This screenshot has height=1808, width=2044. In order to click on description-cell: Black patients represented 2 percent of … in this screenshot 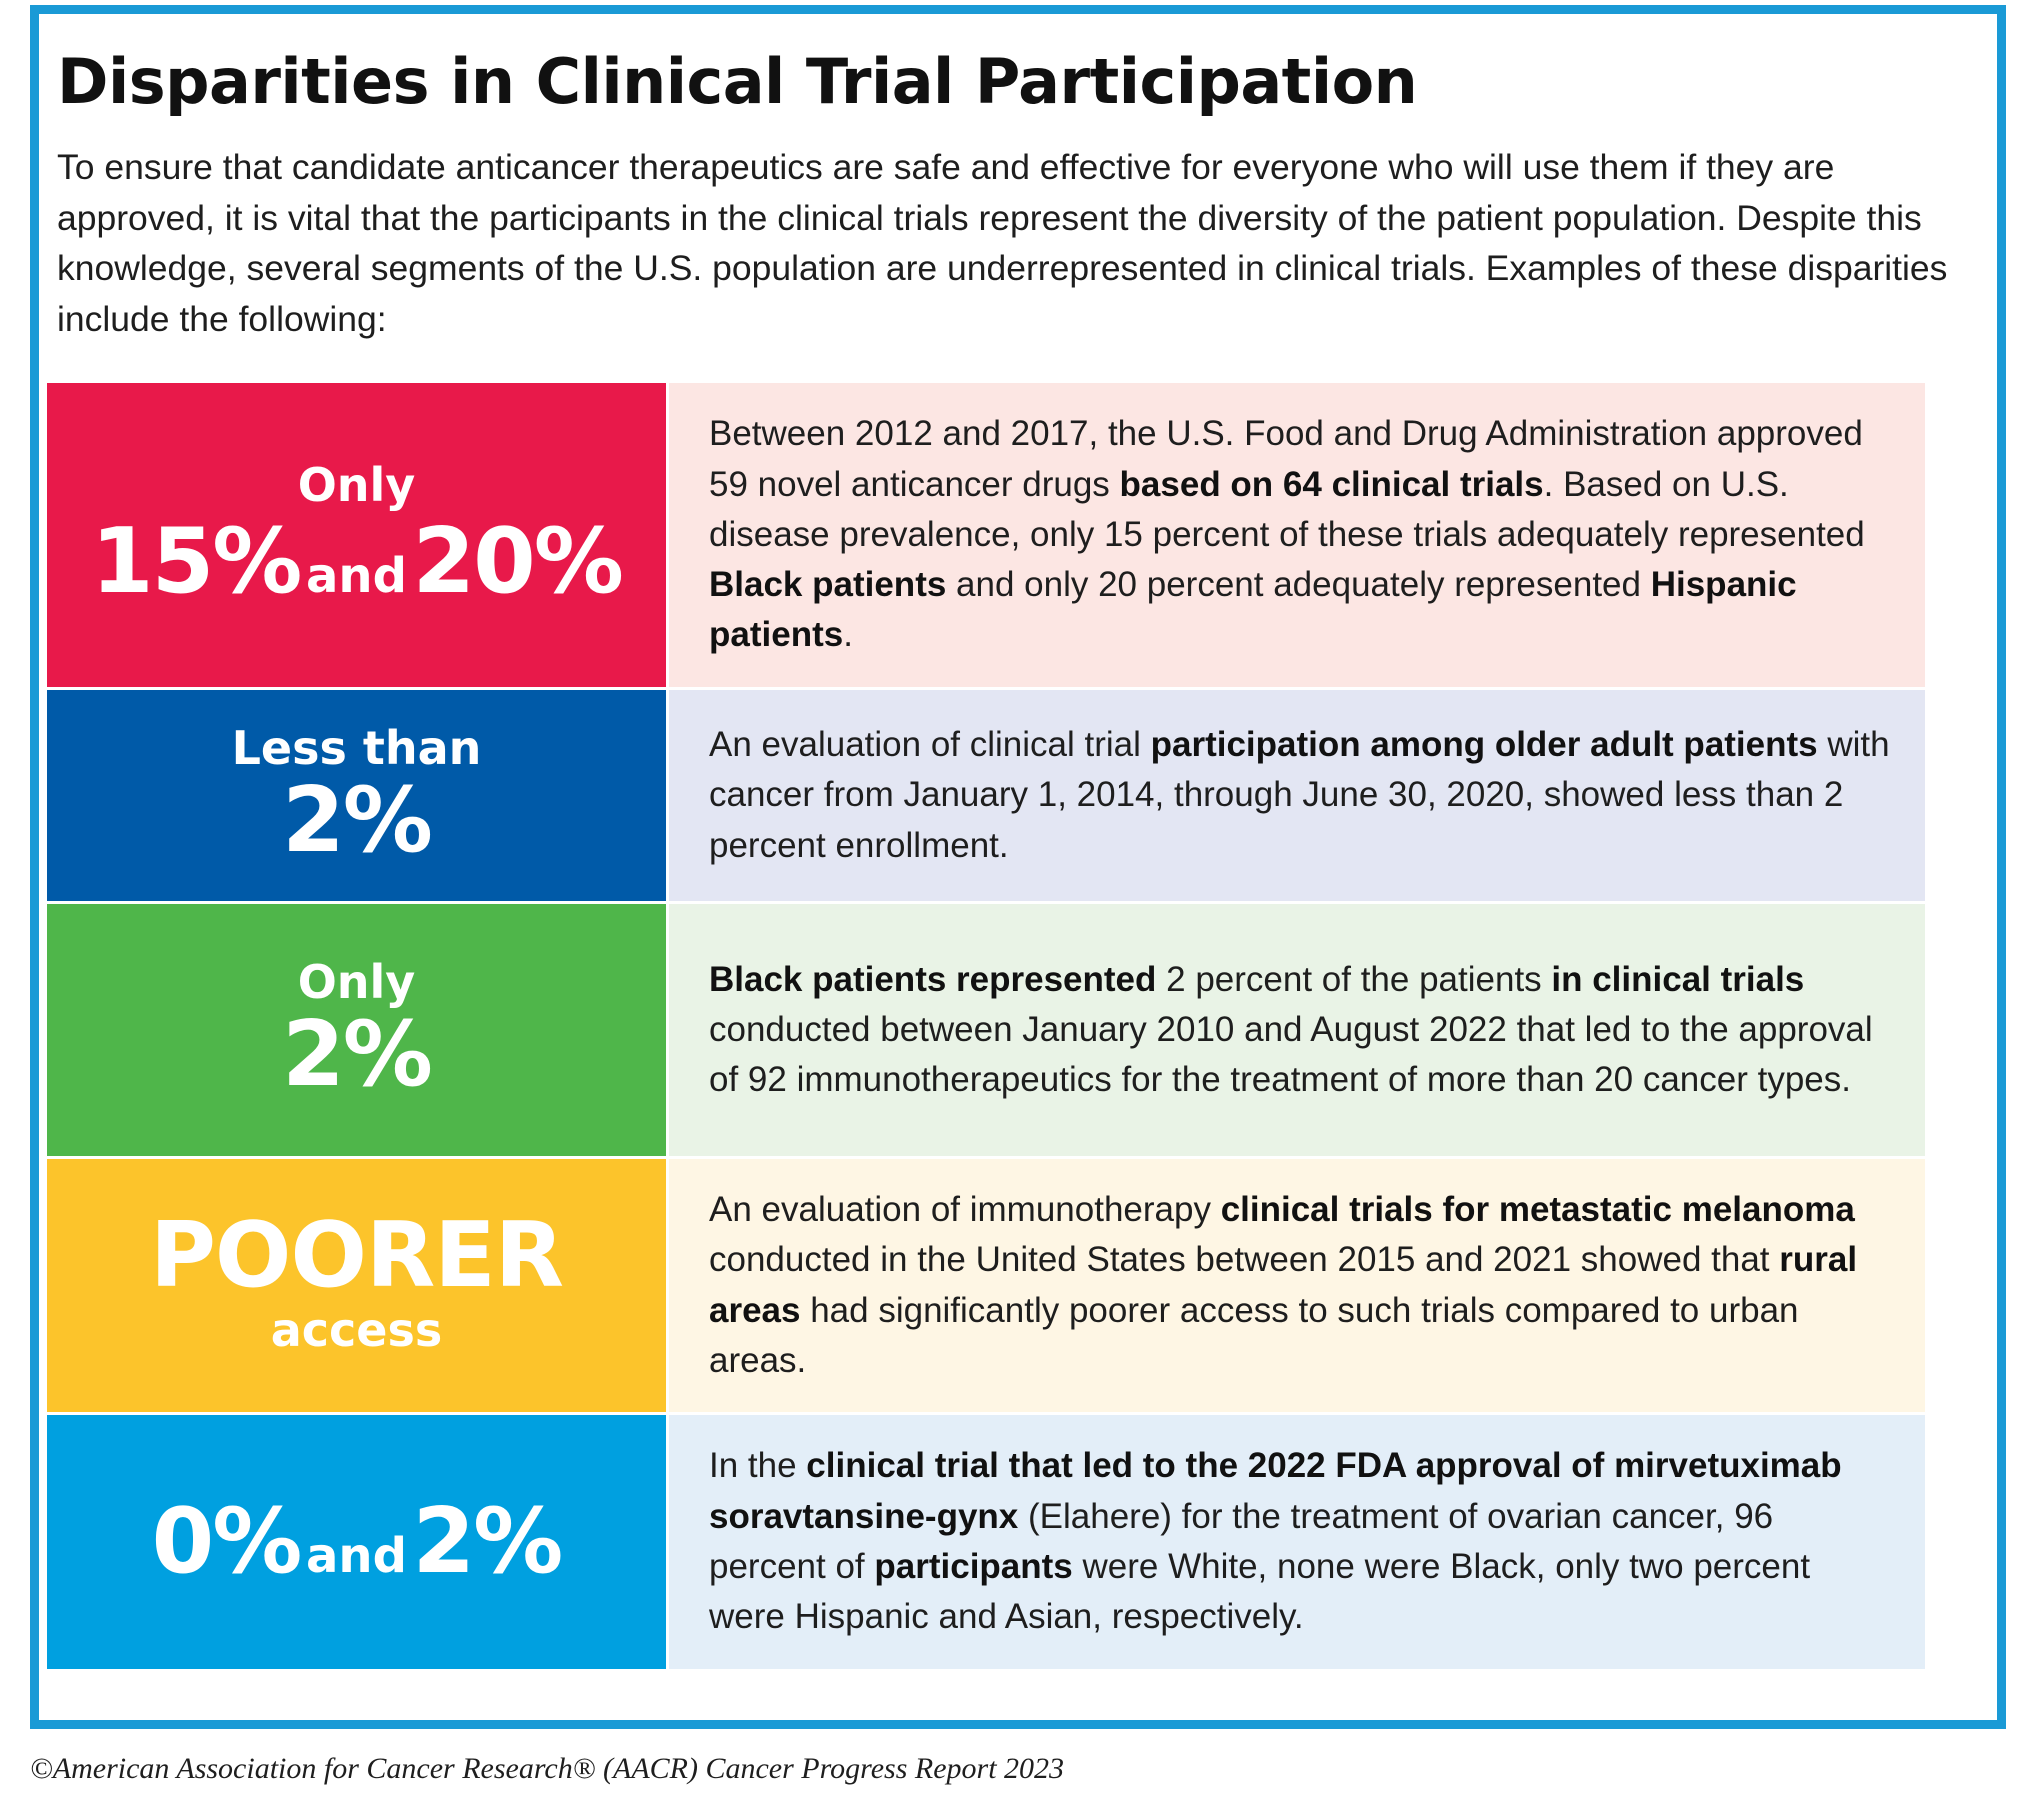, I will do `click(1297, 1030)`.